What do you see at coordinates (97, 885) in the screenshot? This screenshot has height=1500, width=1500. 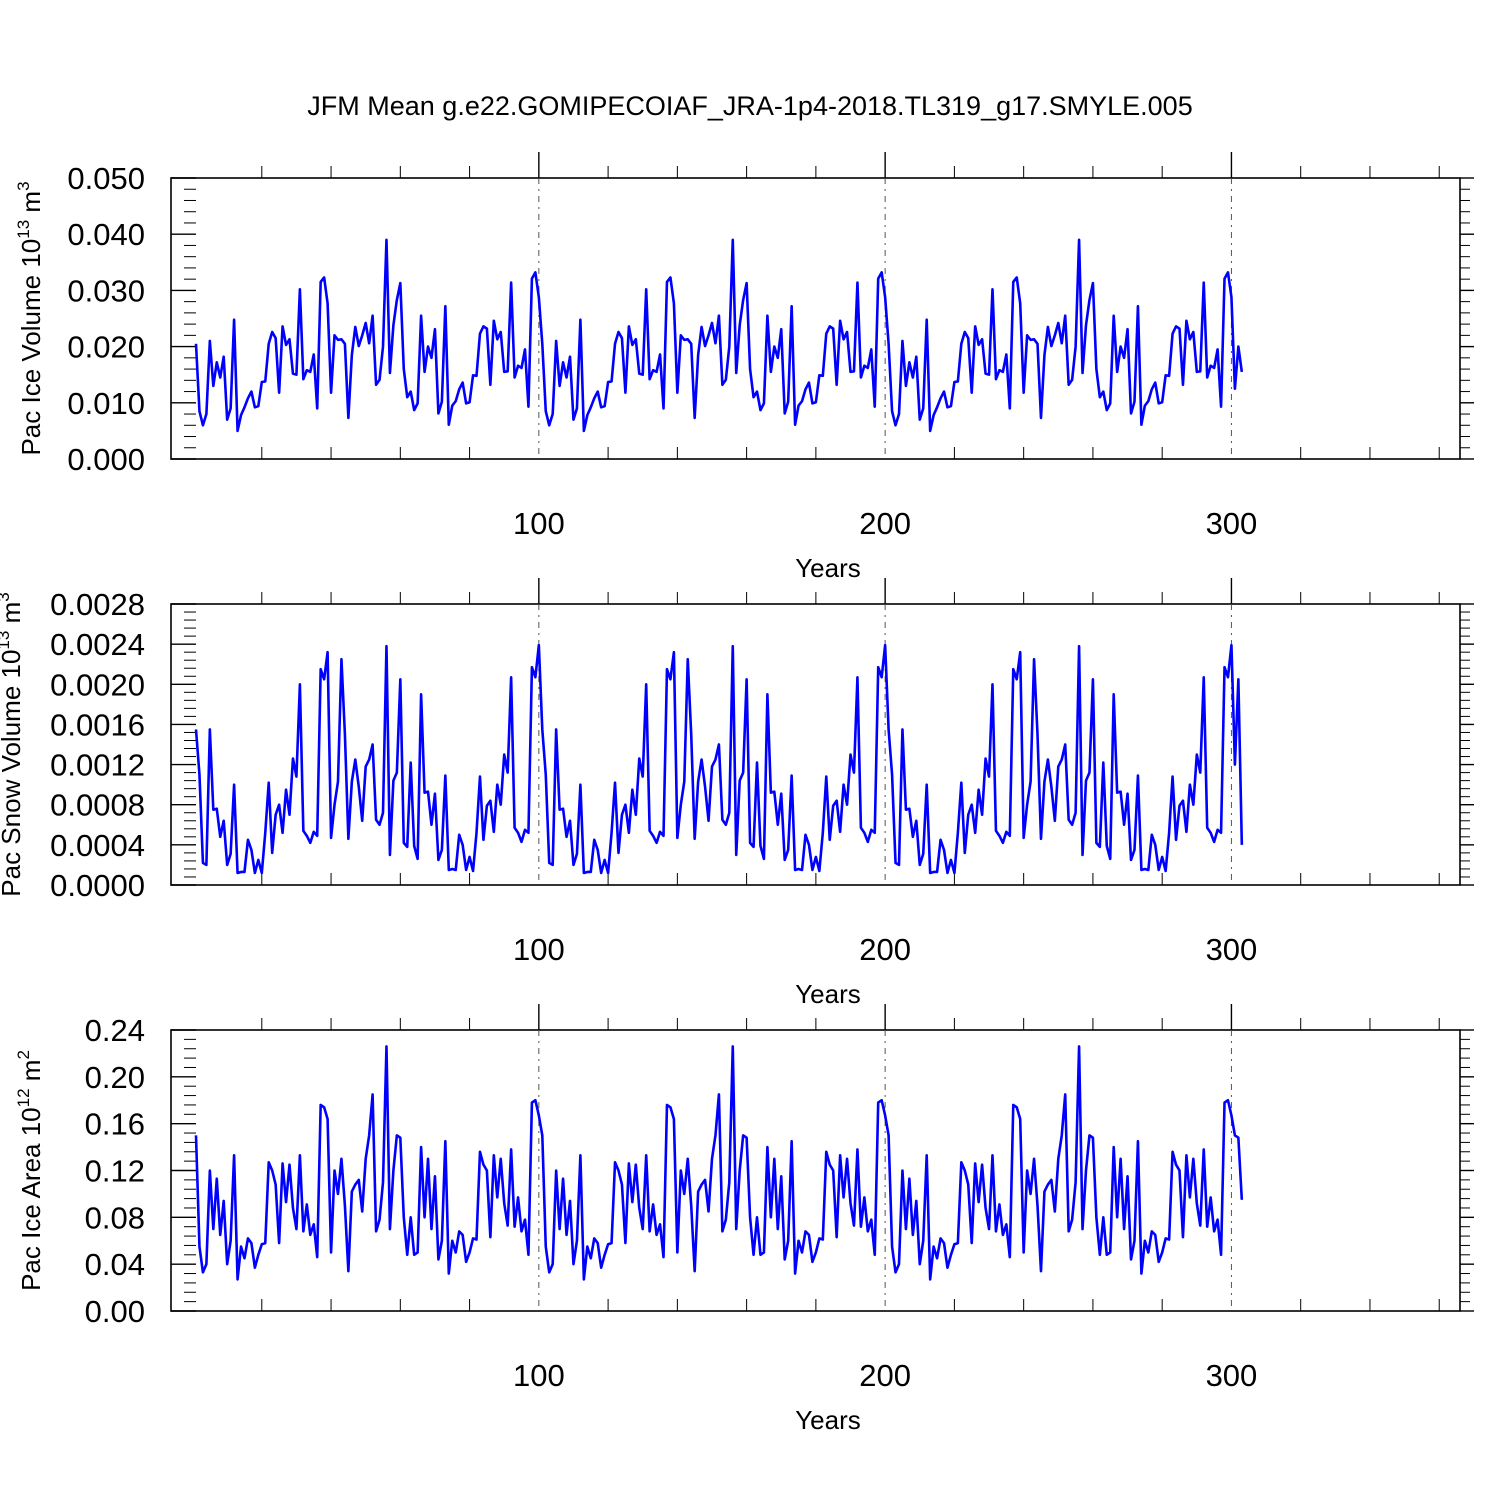 I see `y-tick-label: 0.0000` at bounding box center [97, 885].